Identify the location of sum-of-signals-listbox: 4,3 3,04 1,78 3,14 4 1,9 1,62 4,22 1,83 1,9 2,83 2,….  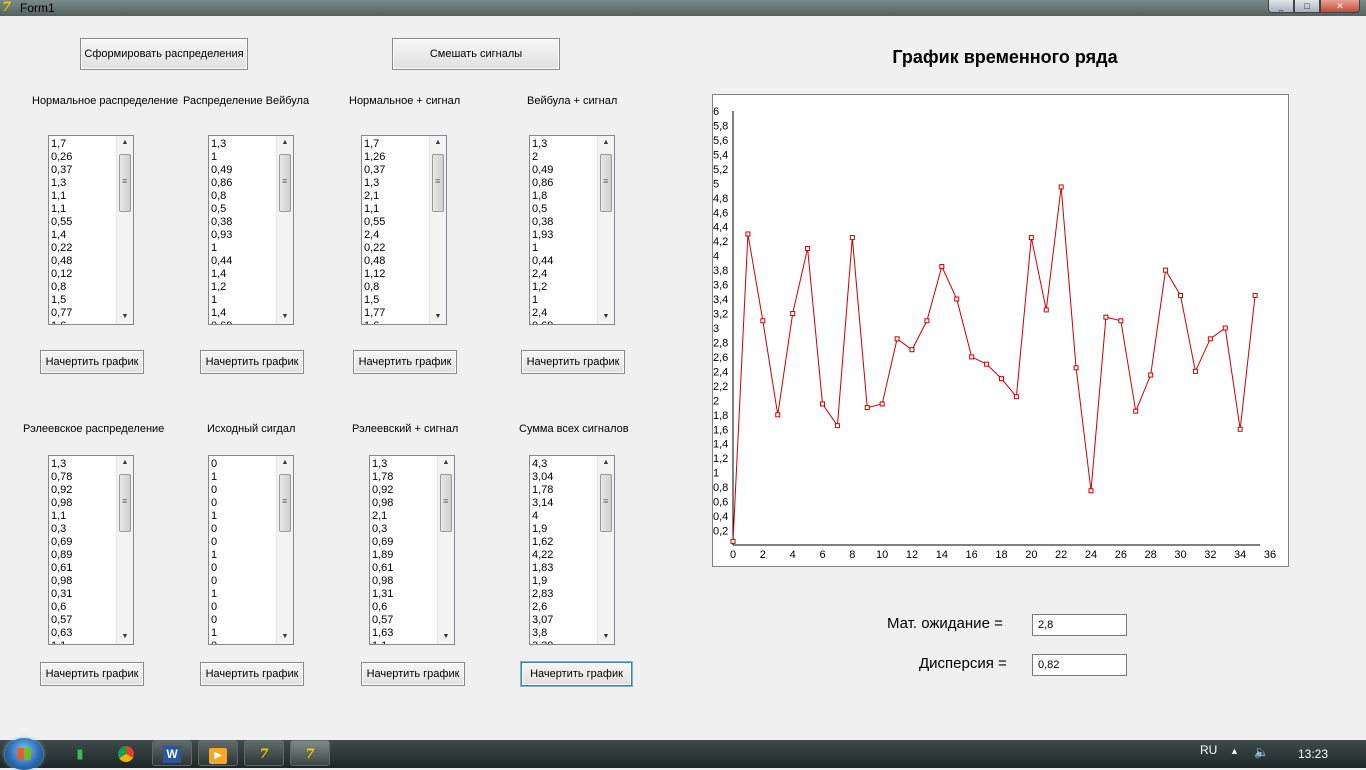
(572, 550).